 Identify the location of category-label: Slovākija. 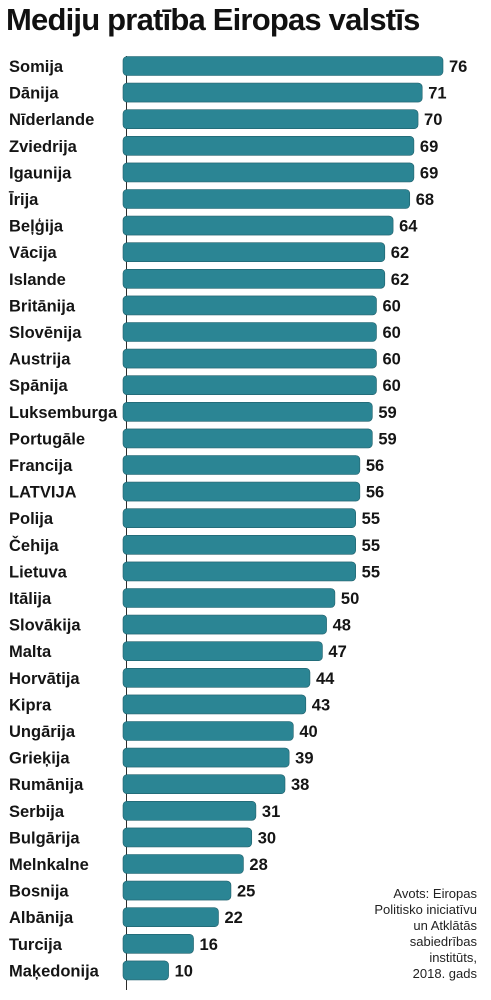
(45, 626).